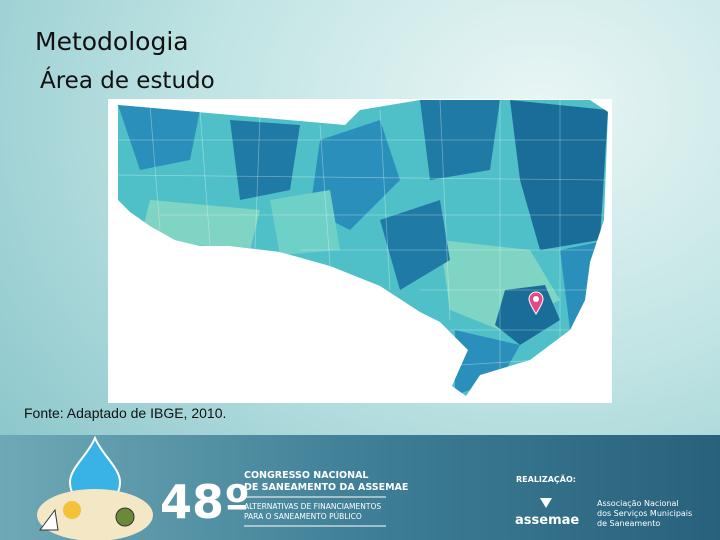 This screenshot has width=720, height=540. Describe the element at coordinates (547, 520) in the screenshot. I see `organizer-logo: assemae` at that location.